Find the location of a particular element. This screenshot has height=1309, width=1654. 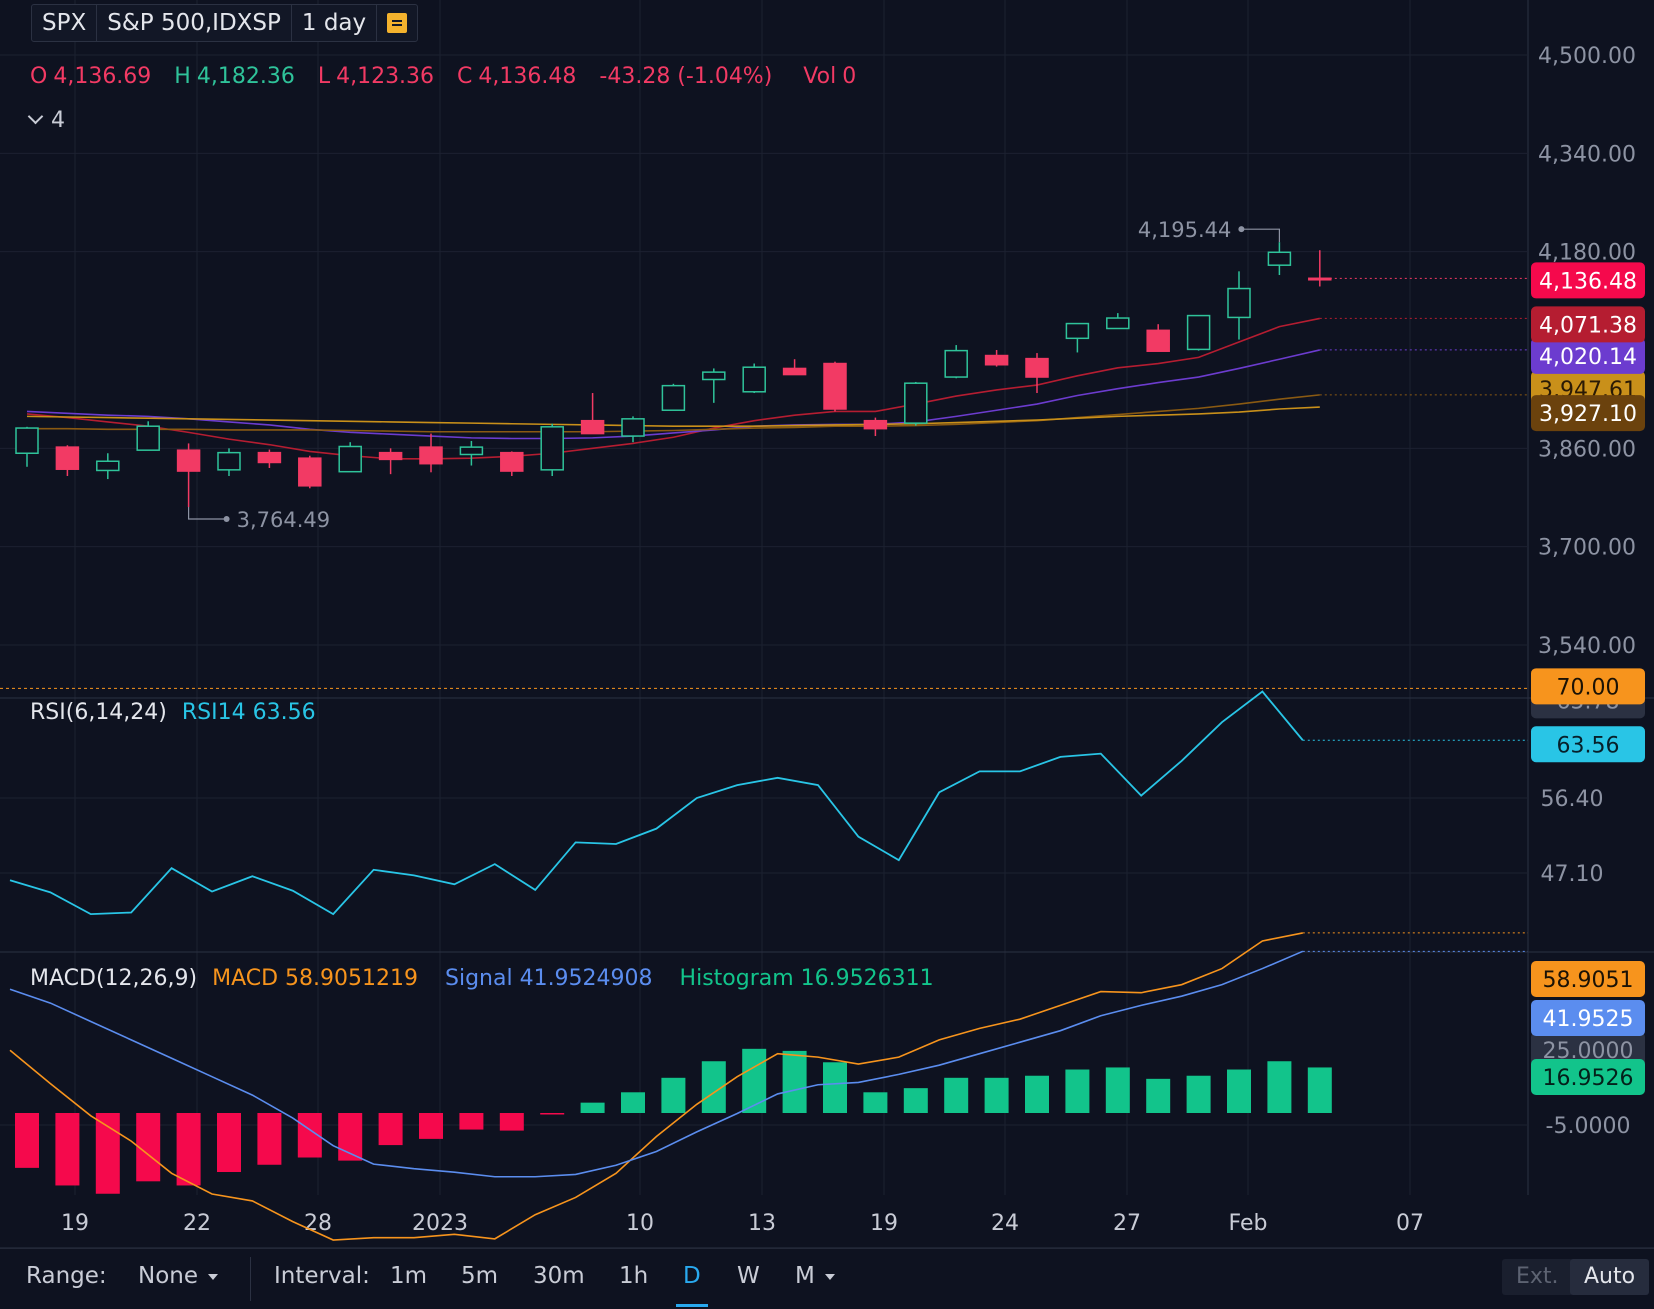

rsi-overbought-tag: 70.00 is located at coordinates (1588, 687).